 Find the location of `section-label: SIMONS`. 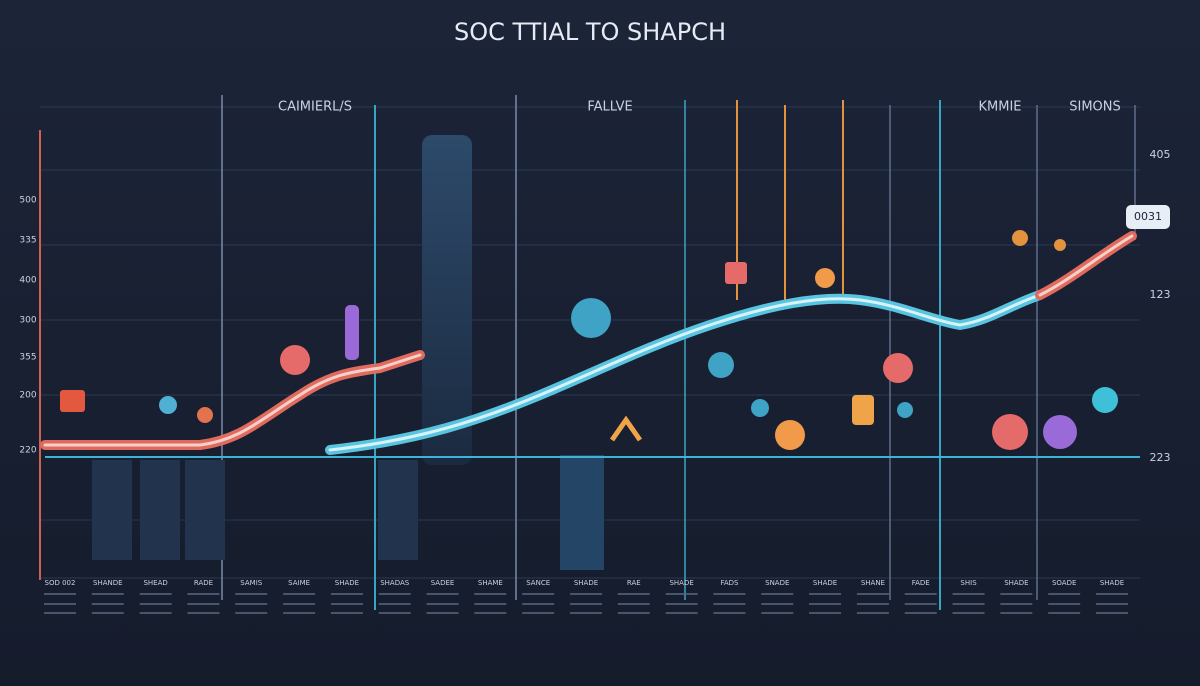

section-label: SIMONS is located at coordinates (1095, 107).